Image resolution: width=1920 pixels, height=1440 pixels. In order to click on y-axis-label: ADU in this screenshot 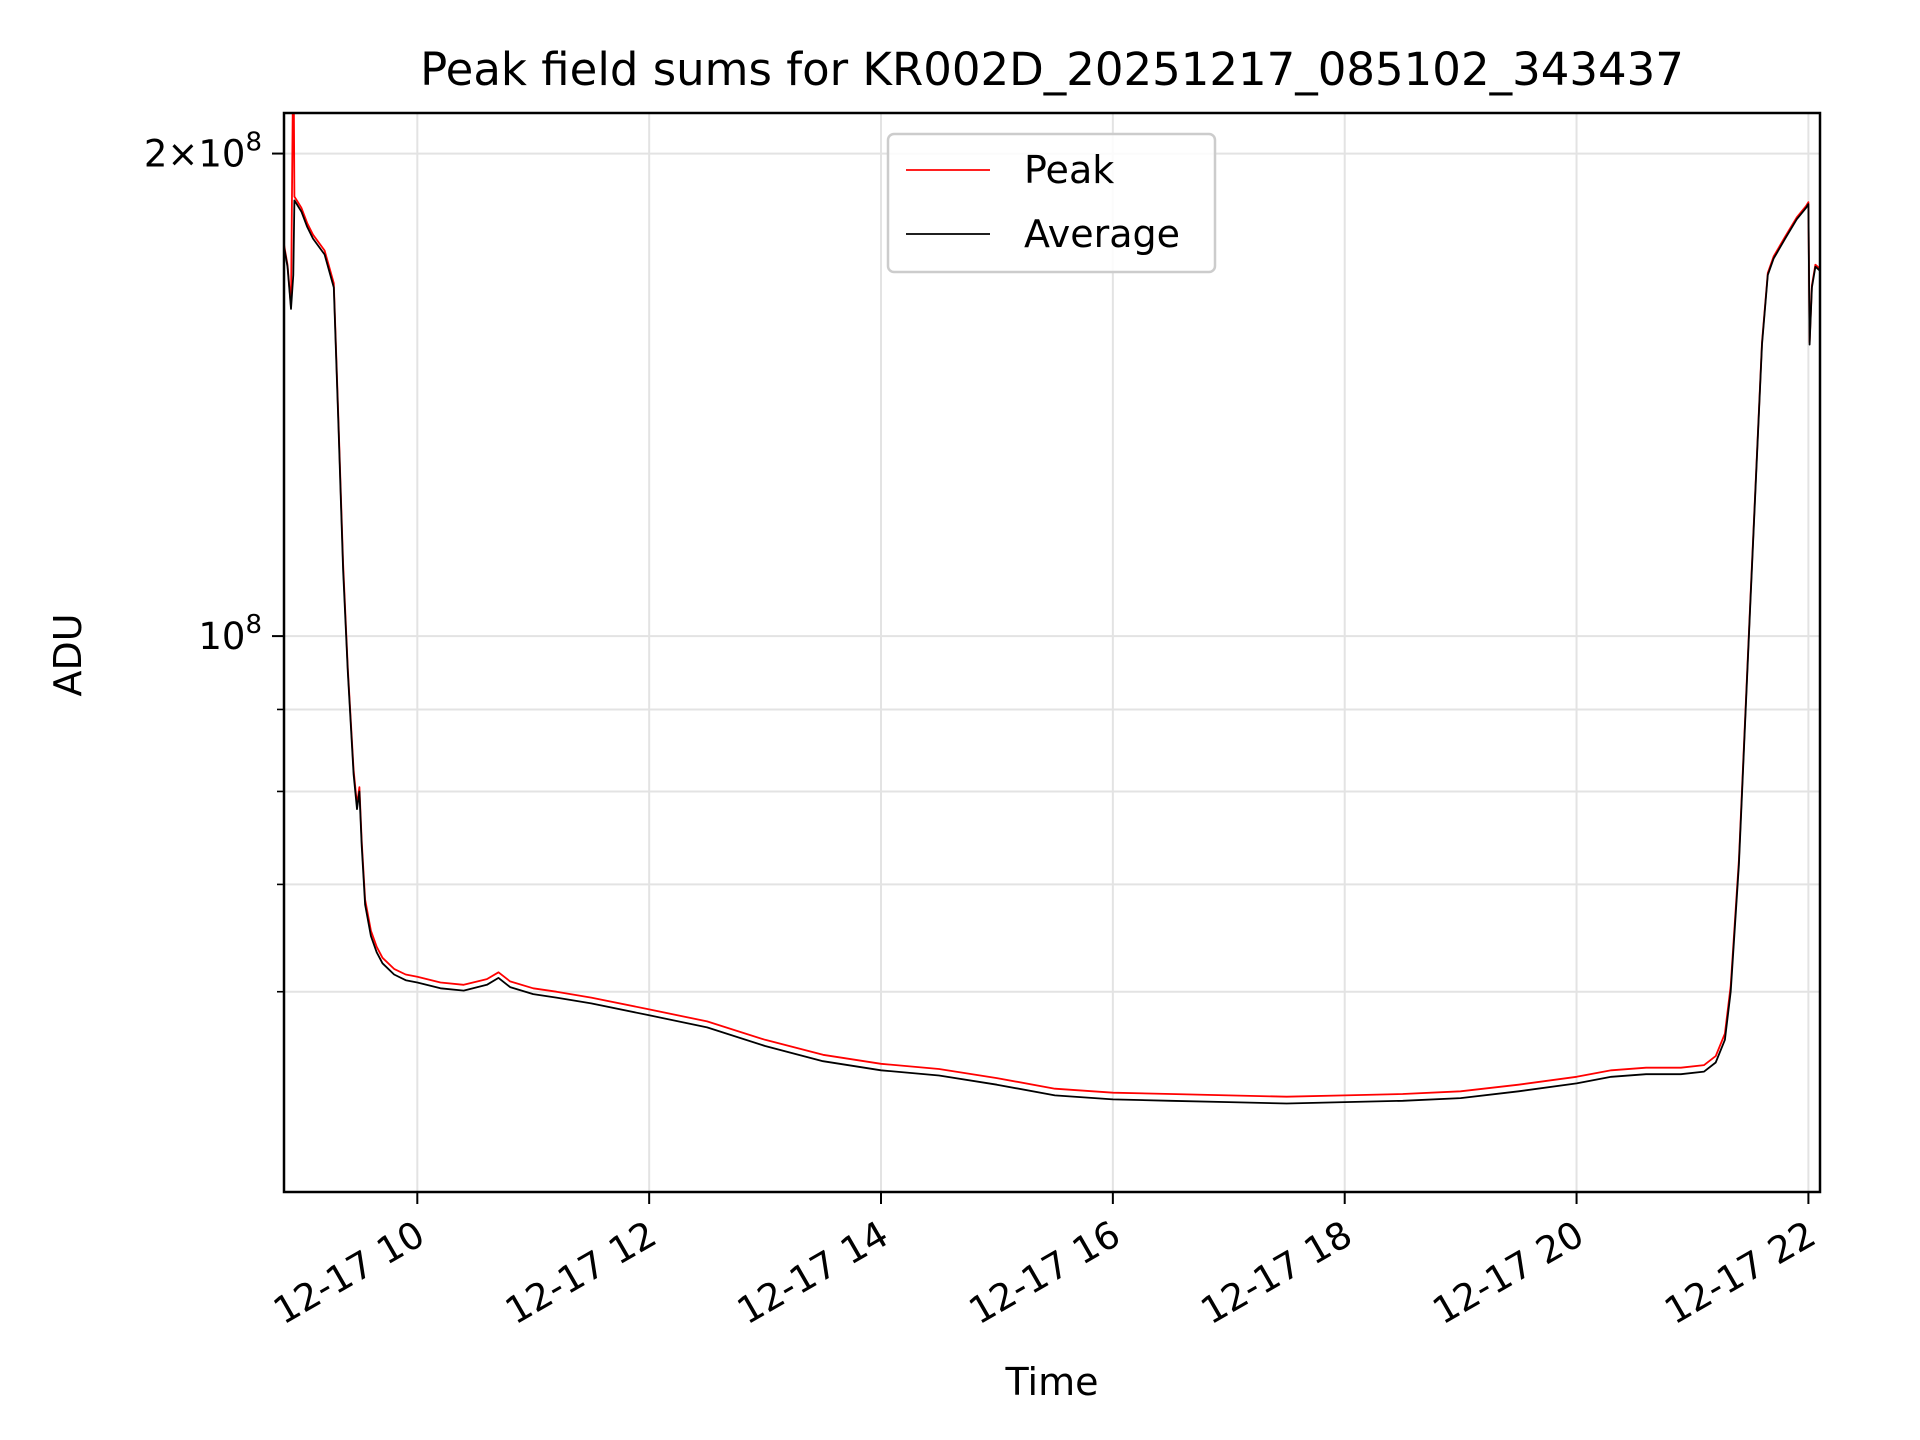, I will do `click(68, 654)`.